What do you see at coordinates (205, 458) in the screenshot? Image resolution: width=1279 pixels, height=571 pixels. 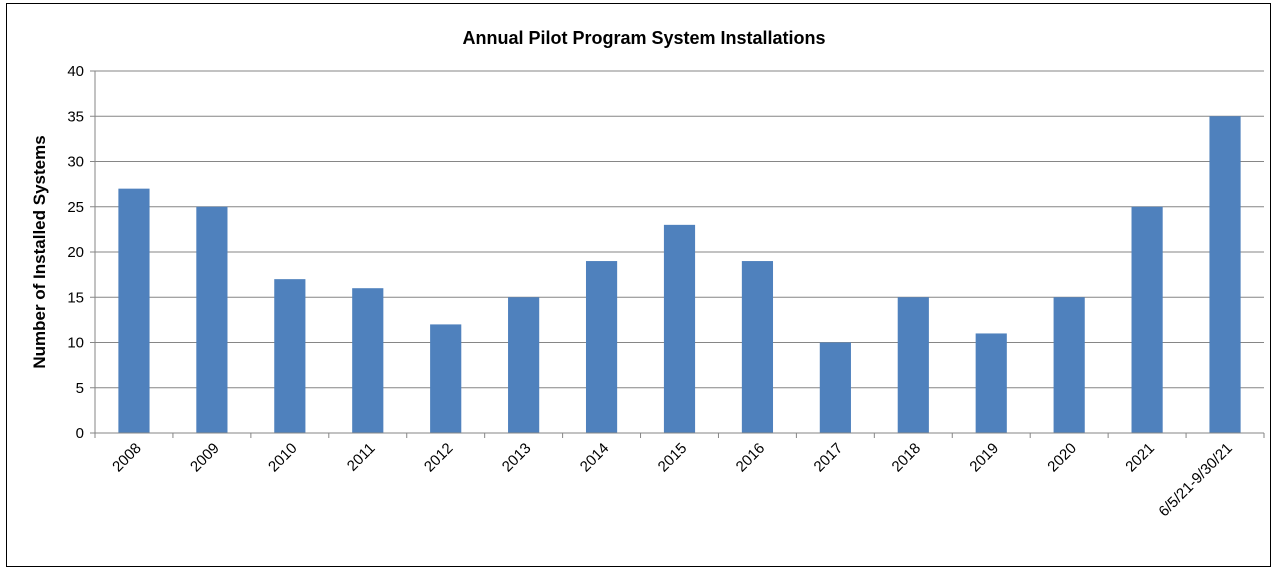 I see `x-tick-label: 2009` at bounding box center [205, 458].